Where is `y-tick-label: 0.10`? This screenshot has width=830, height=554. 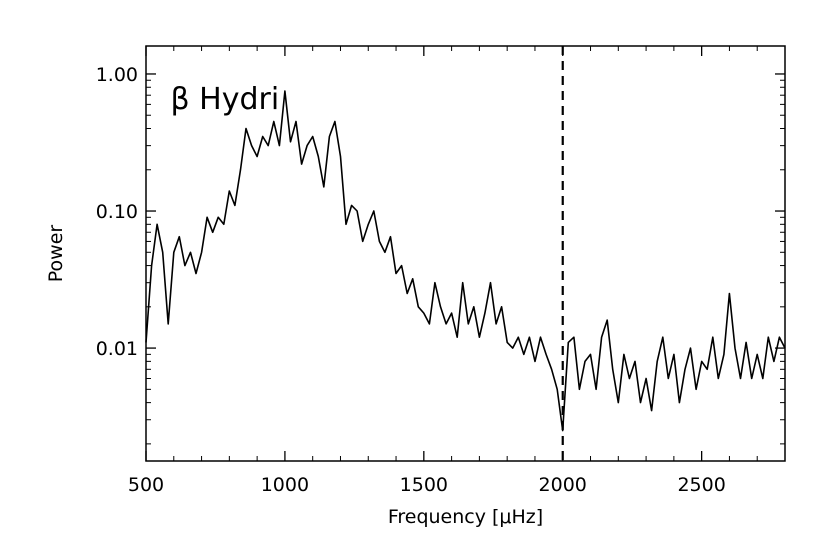
y-tick-label: 0.10 is located at coordinates (117, 212).